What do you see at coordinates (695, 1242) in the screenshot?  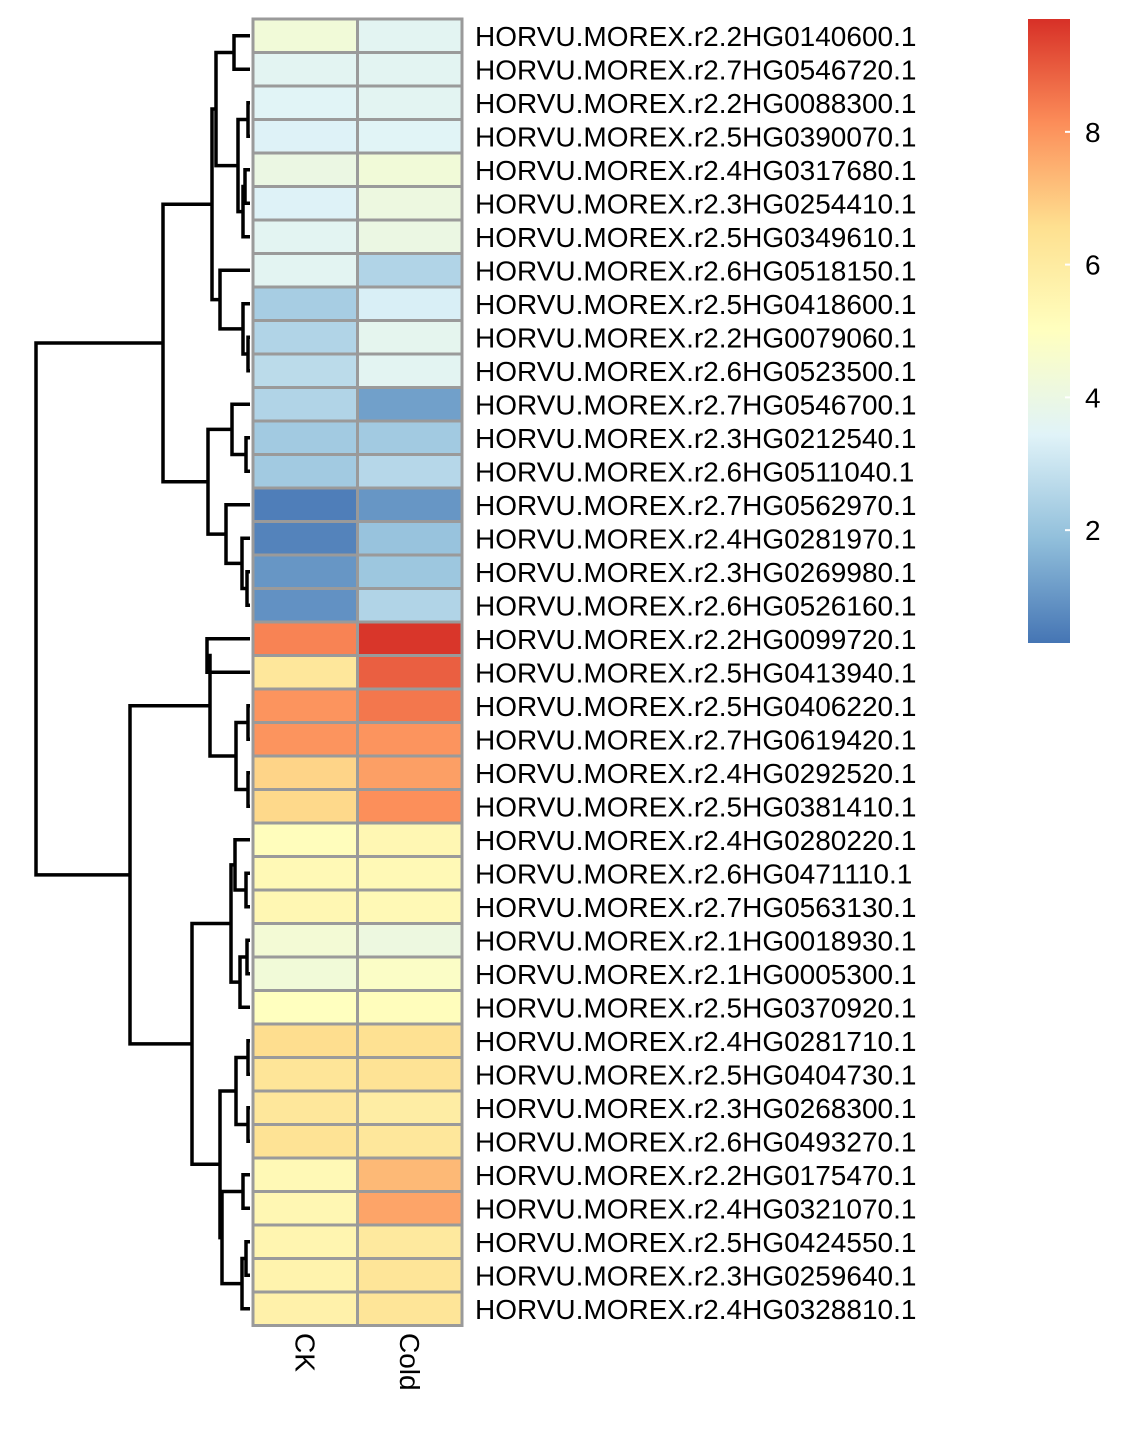 I see `row-label: HORVU.MOREX.r2.5HG0424550.1` at bounding box center [695, 1242].